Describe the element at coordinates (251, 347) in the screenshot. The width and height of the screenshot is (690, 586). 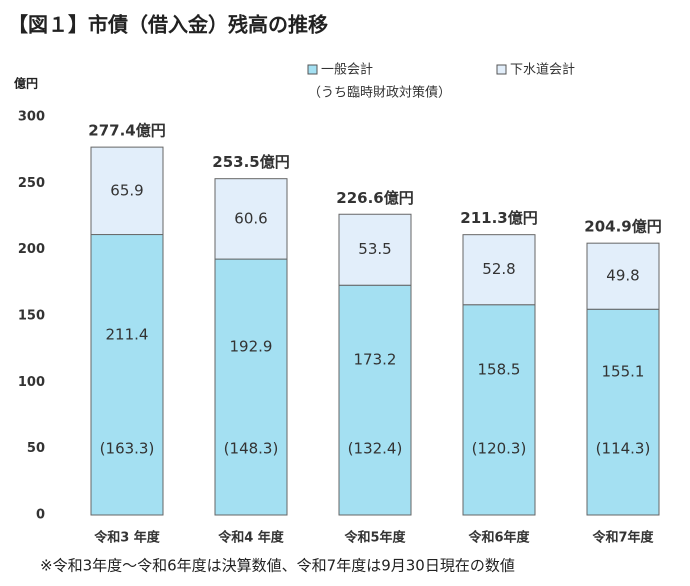
I see `value-label: 192.9` at that location.